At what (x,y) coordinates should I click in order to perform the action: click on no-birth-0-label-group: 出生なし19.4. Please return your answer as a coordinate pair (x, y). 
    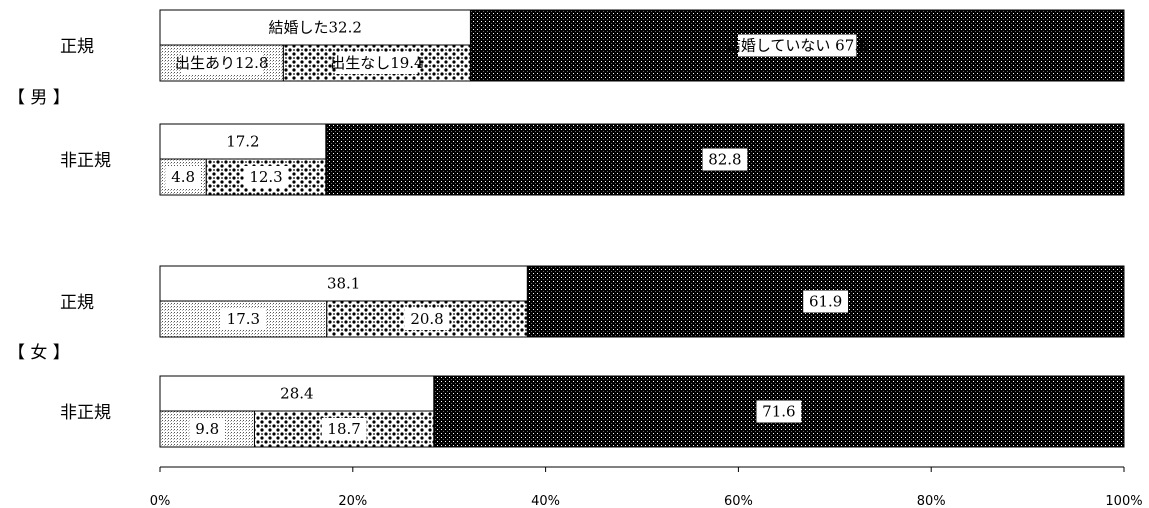
    Looking at the image, I should click on (377, 63).